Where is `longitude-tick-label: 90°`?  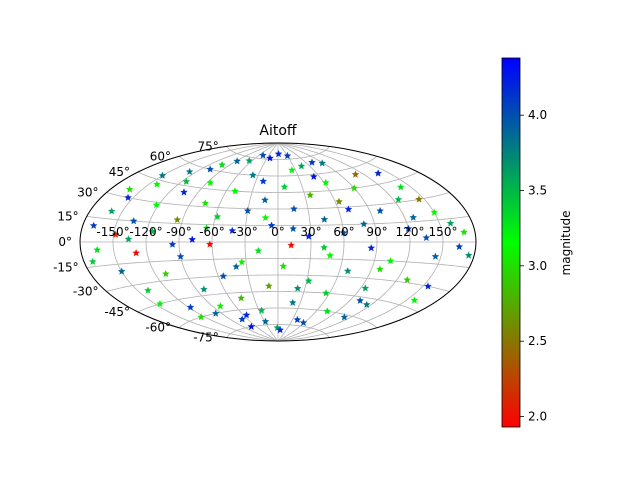
longitude-tick-label: 90° is located at coordinates (376, 232).